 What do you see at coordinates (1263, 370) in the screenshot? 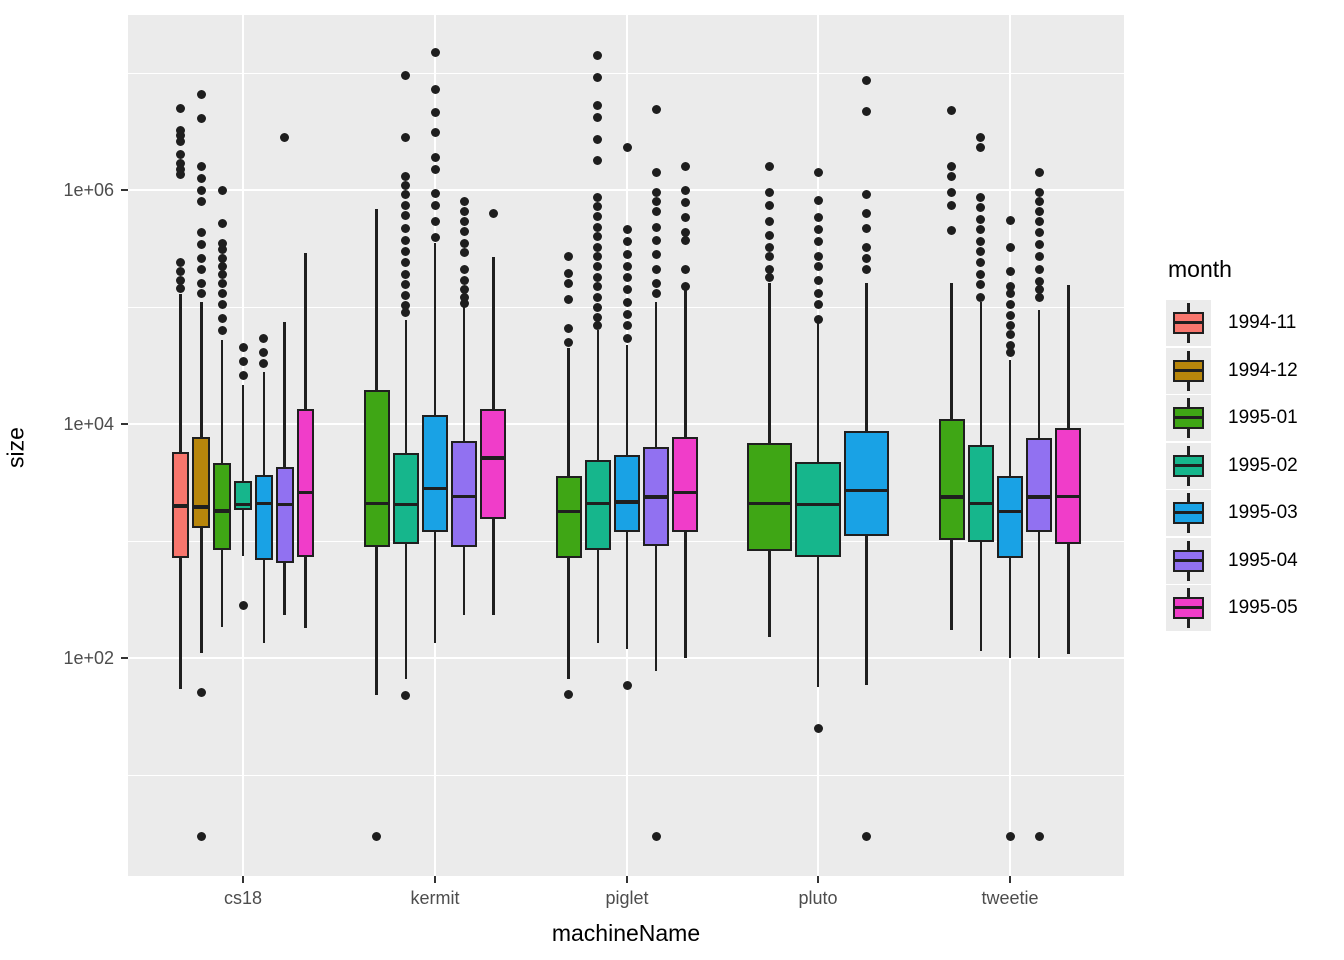
I see `legend-label: 1994-12` at bounding box center [1263, 370].